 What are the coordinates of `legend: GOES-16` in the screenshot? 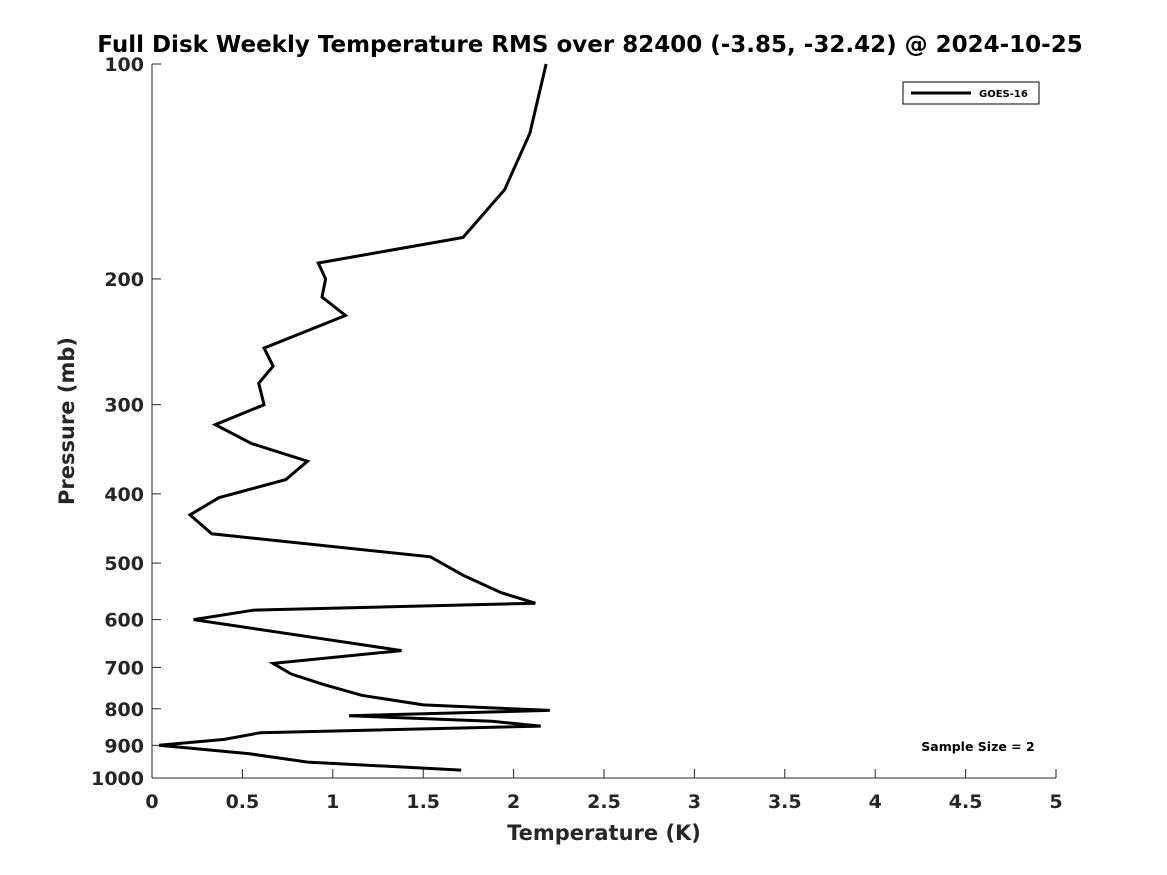 It's located at (971, 93).